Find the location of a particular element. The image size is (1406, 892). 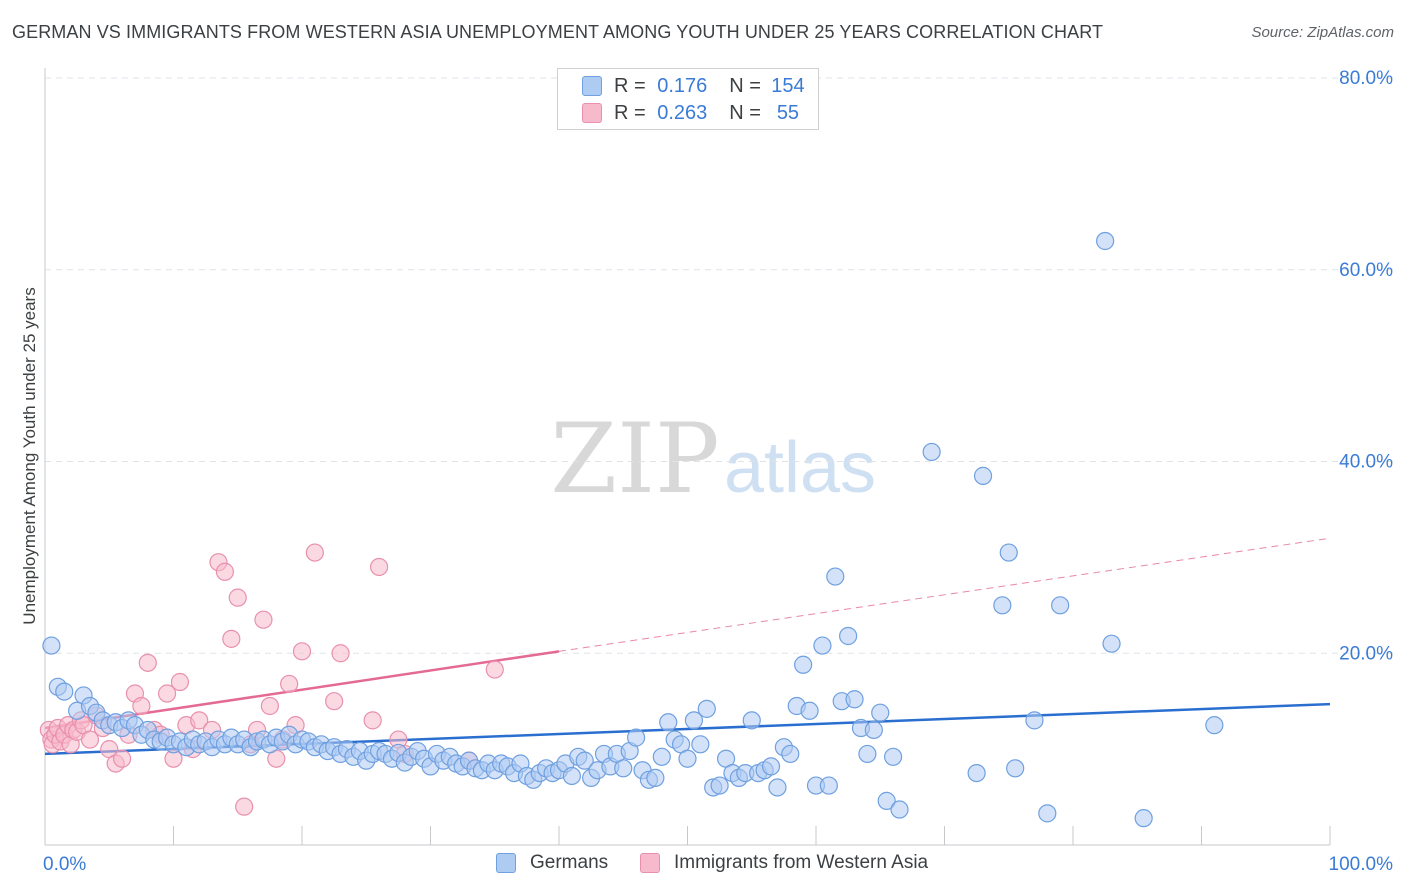

watermark: ZIP atlas is located at coordinates (713, 459).